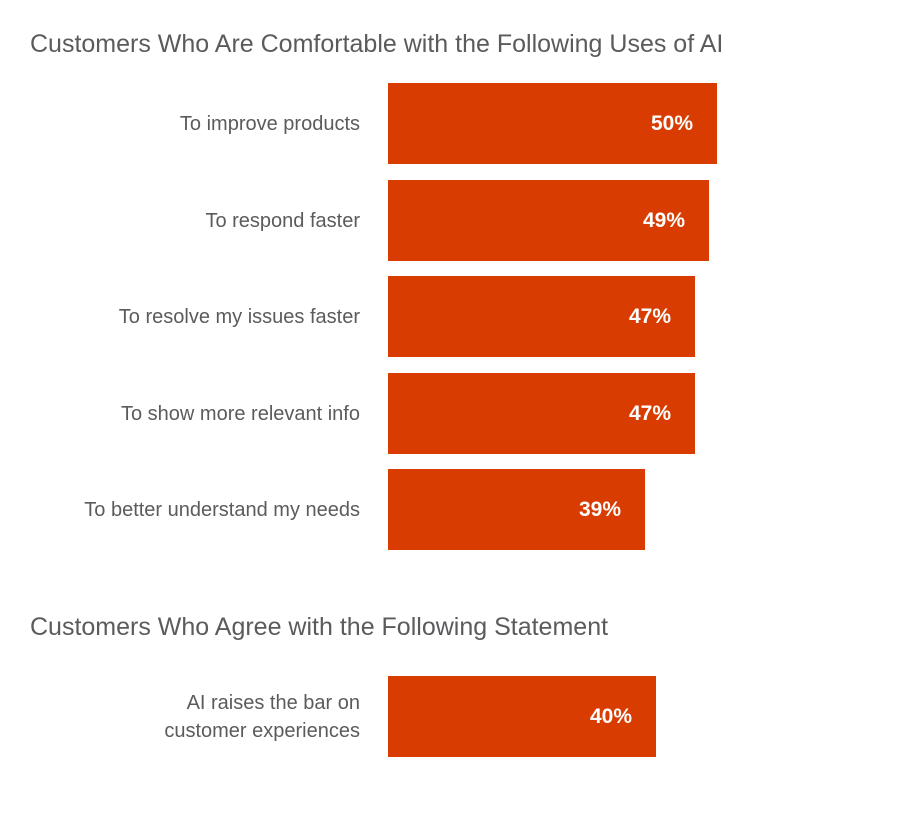 This screenshot has height=824, width=903. Describe the element at coordinates (240, 413) in the screenshot. I see `bar-label: To show more relevant info` at that location.